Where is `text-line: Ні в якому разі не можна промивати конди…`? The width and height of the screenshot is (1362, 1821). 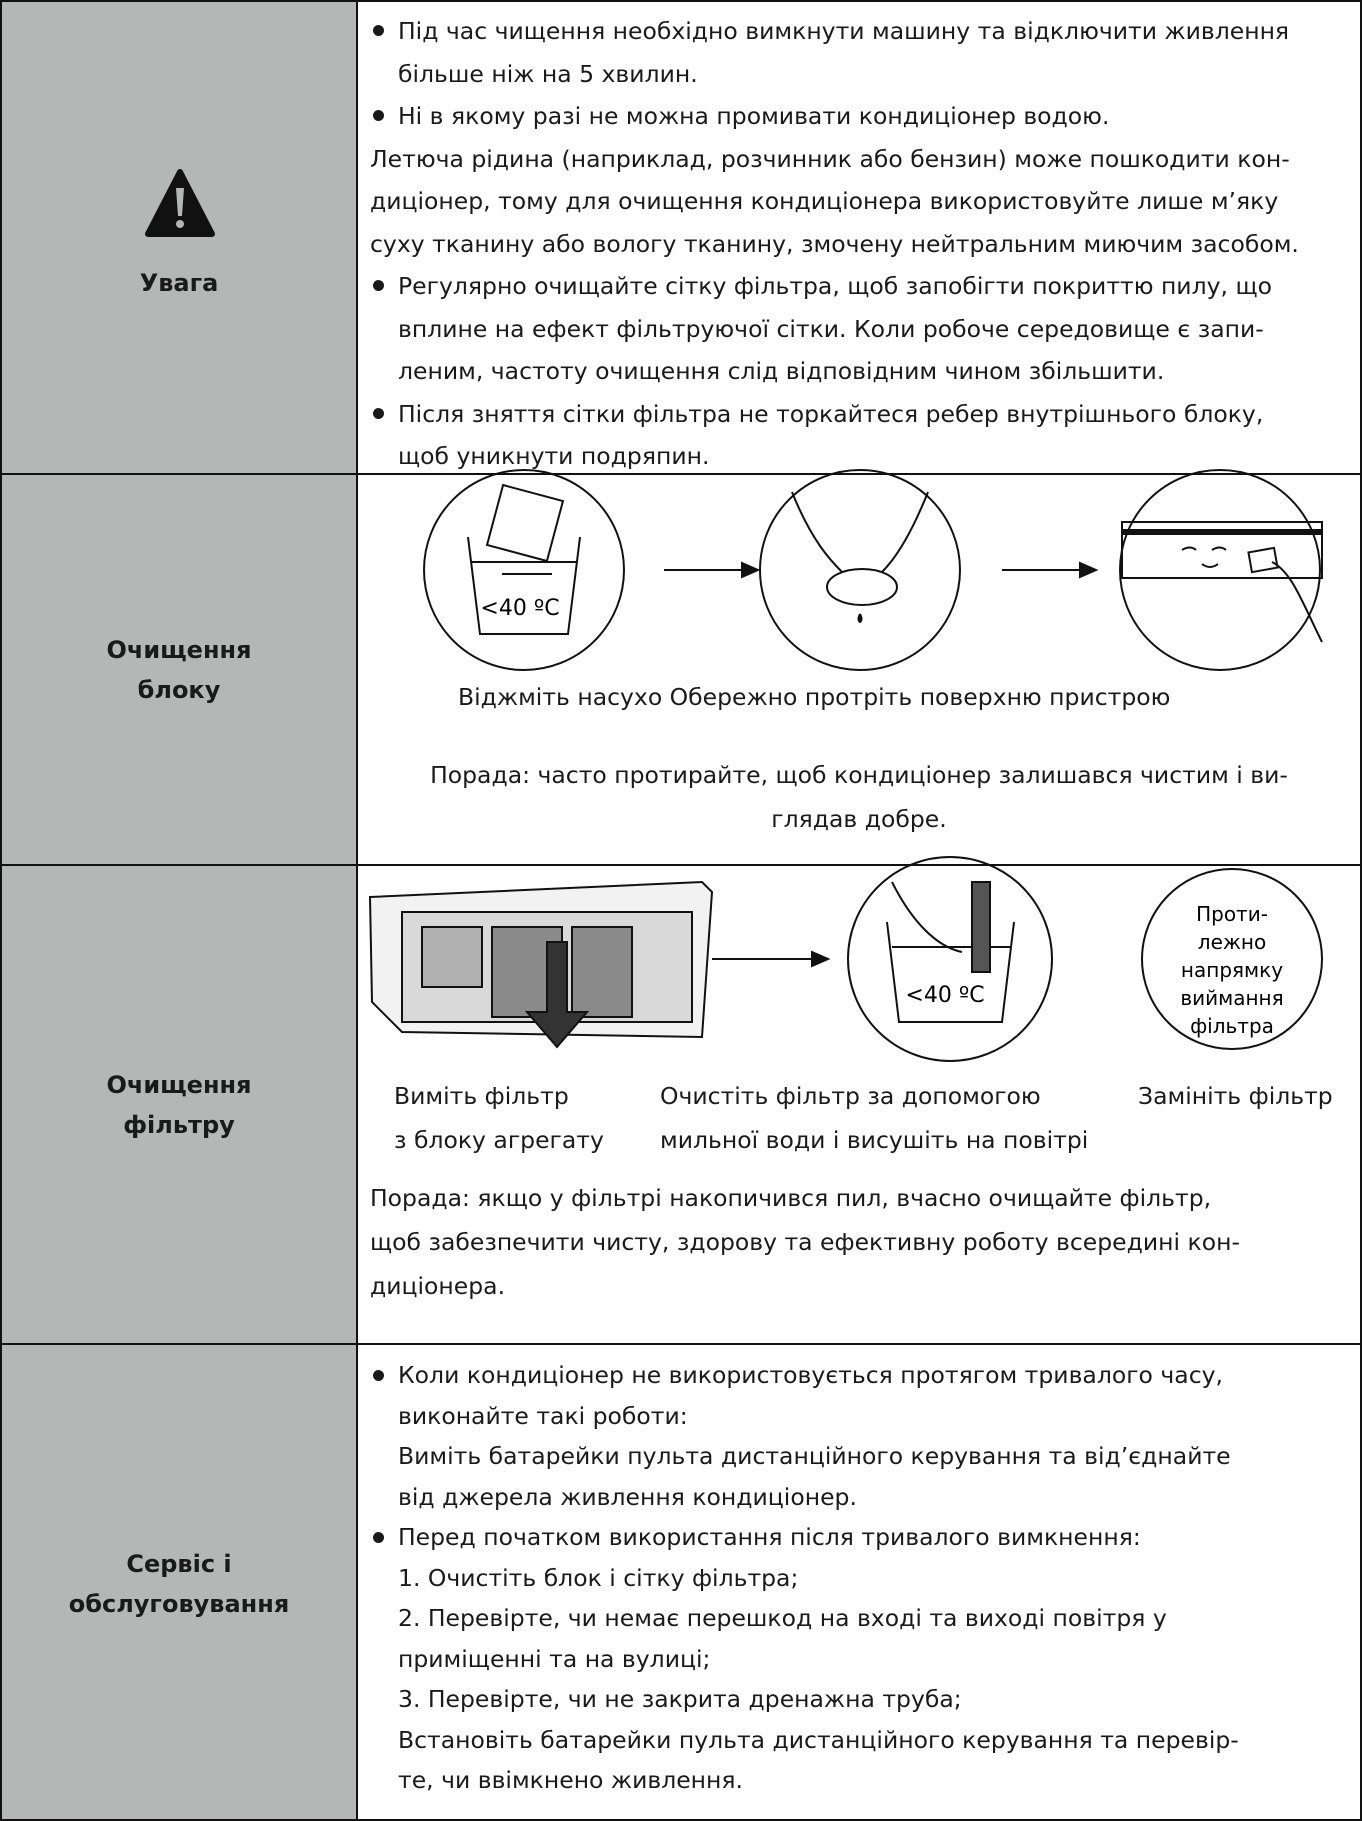 text-line: Ні в якому разі не можна промивати конди… is located at coordinates (754, 116).